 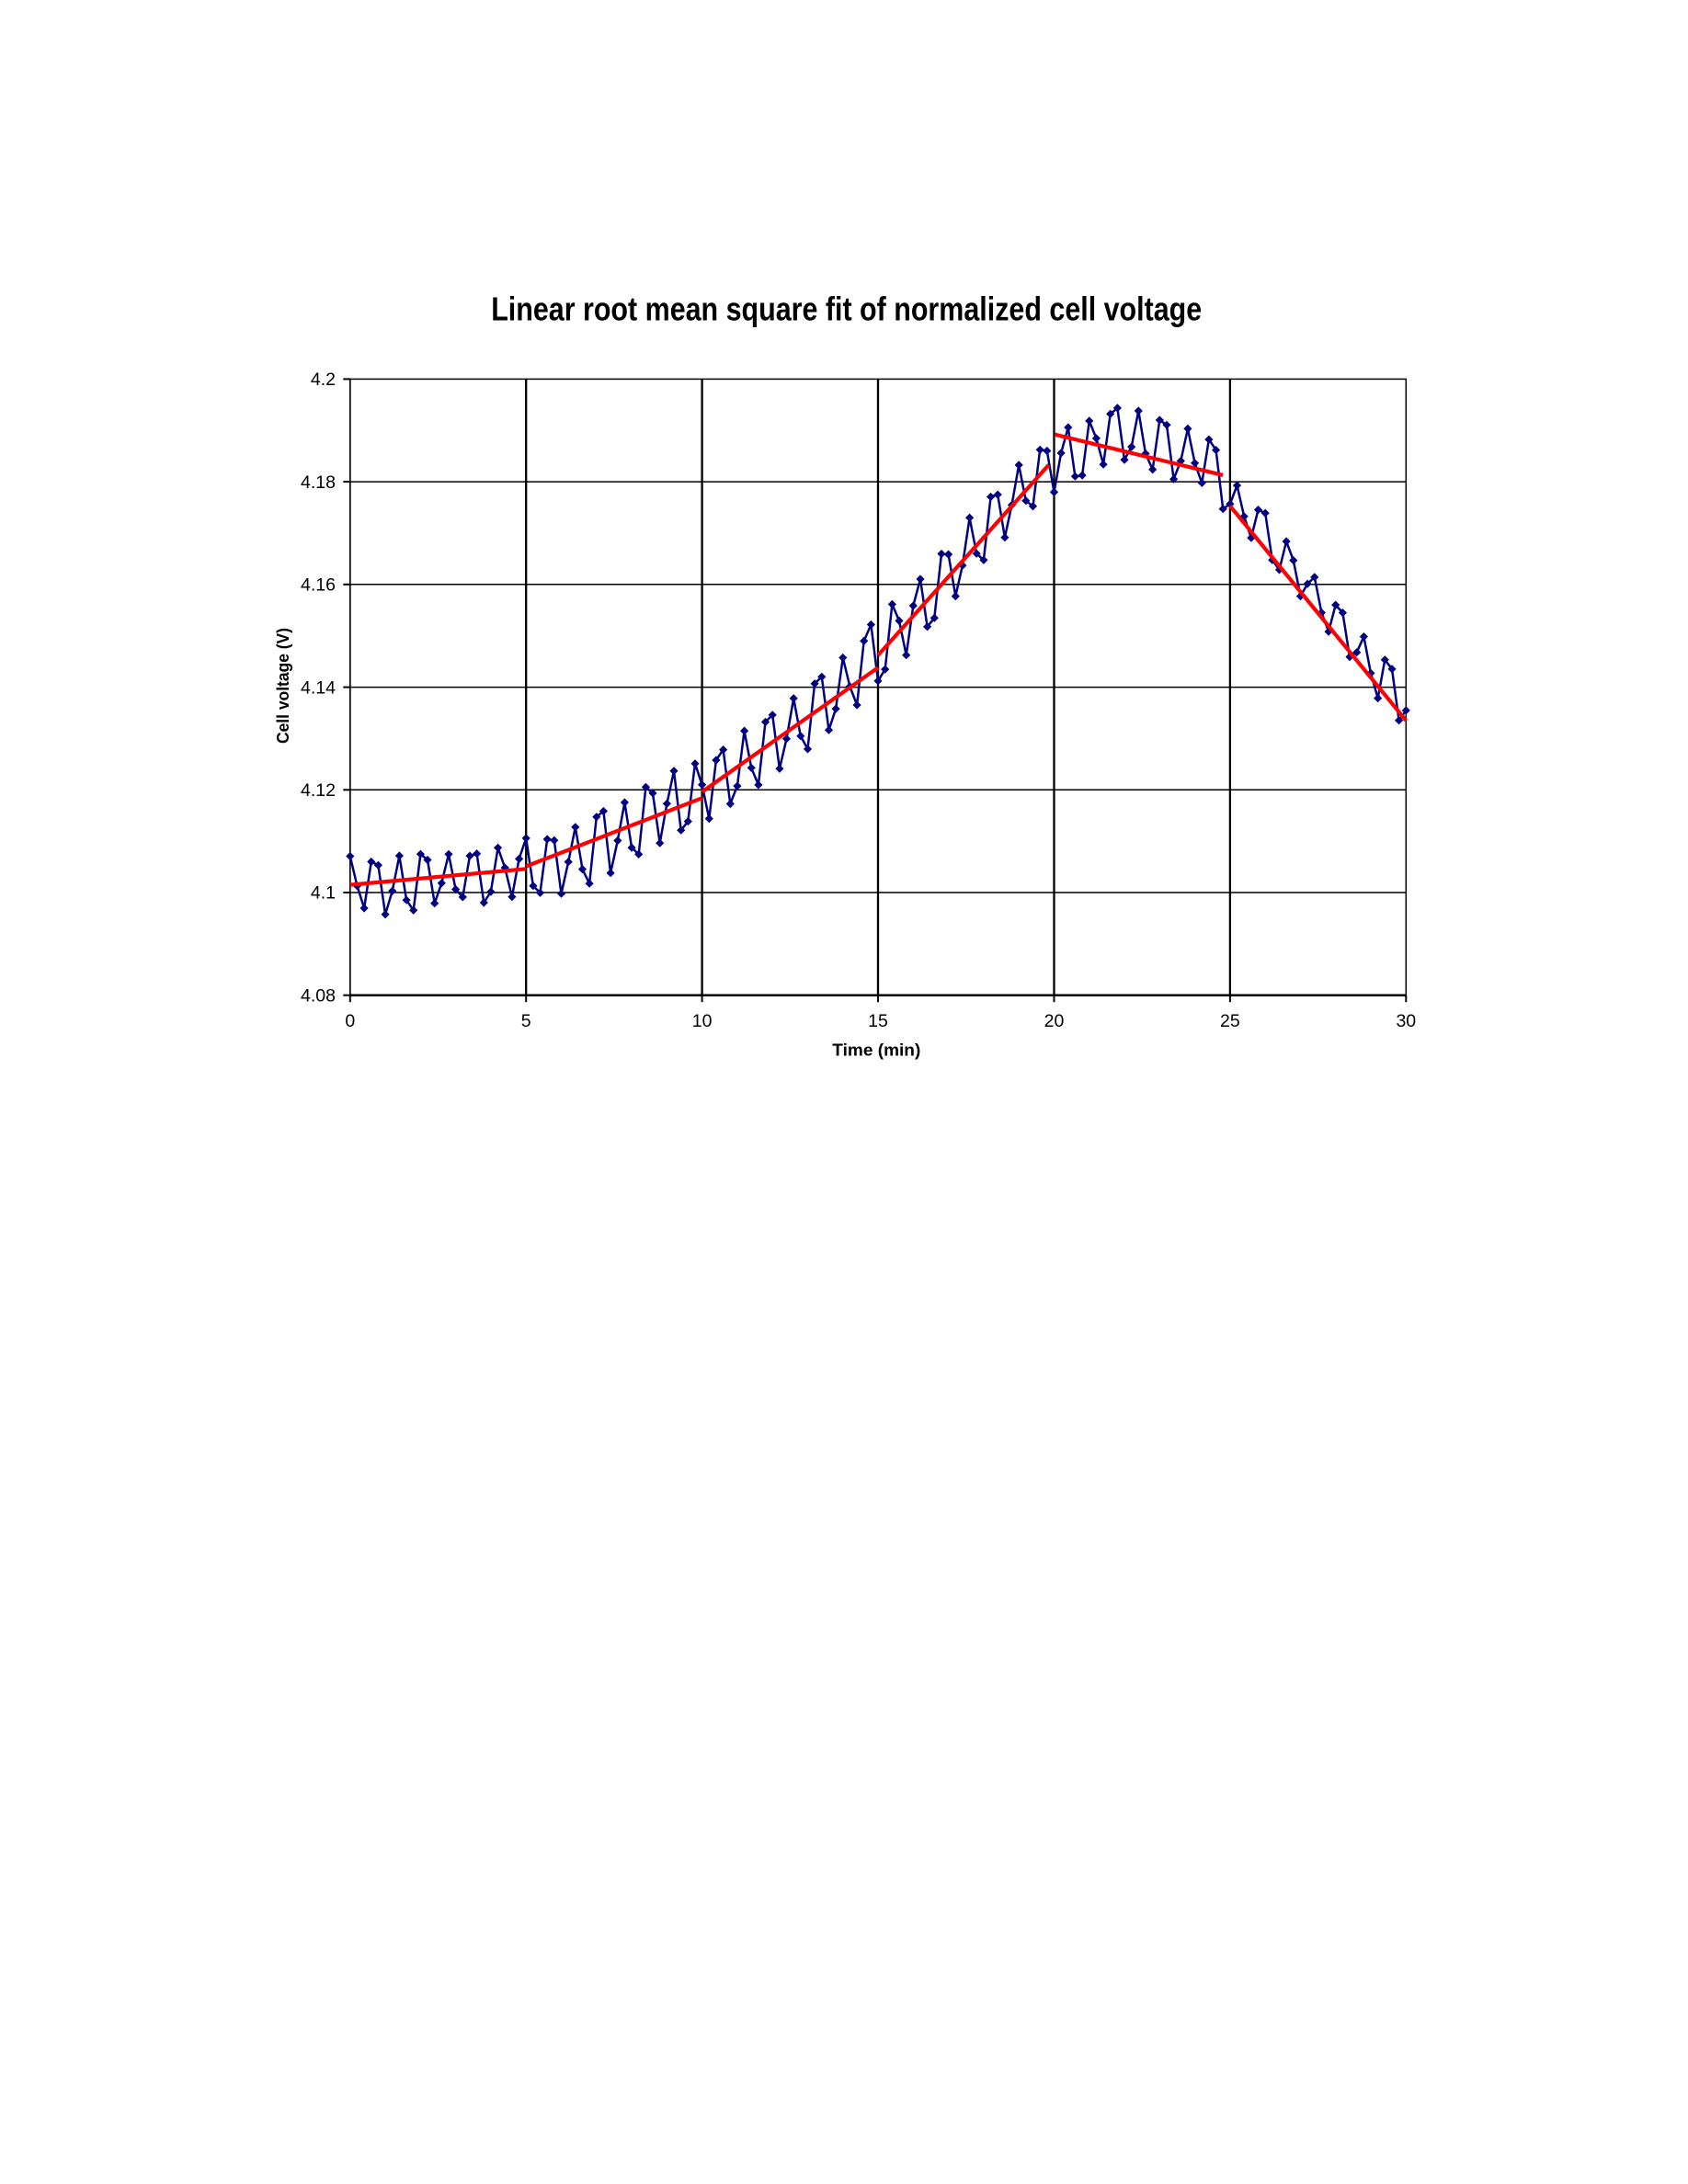 What do you see at coordinates (878, 1021) in the screenshot?
I see `svg-text: 15` at bounding box center [878, 1021].